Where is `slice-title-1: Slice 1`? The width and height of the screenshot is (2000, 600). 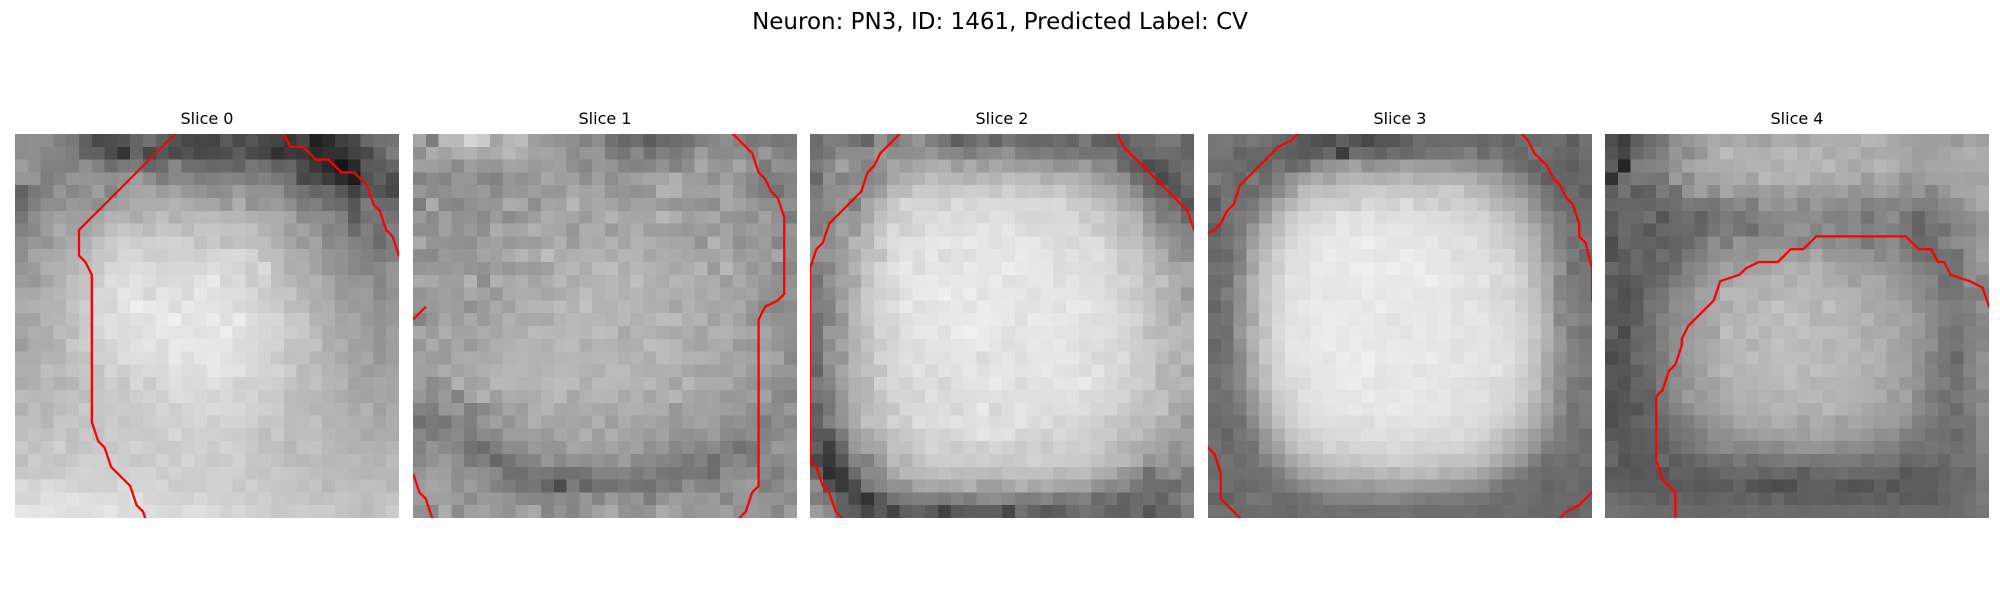 slice-title-1: Slice 1 is located at coordinates (605, 118).